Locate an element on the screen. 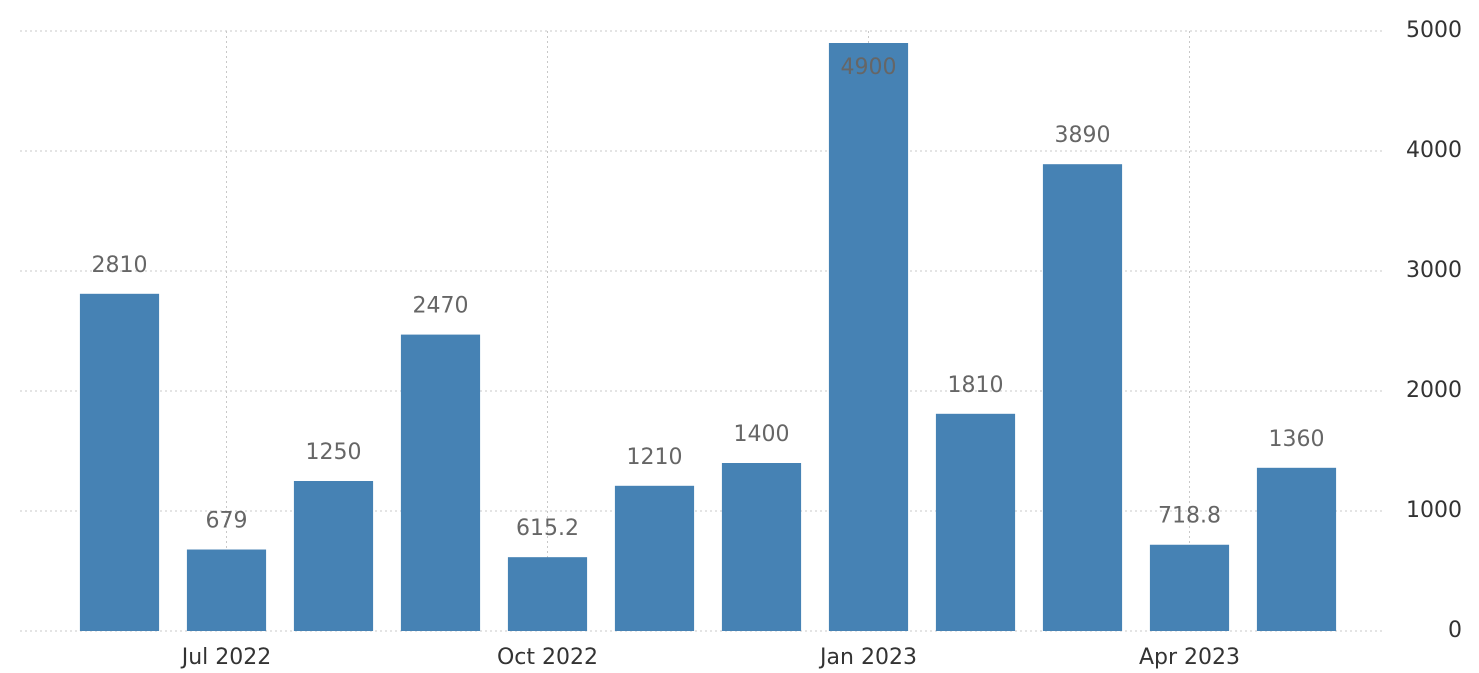 The width and height of the screenshot is (1479, 673). value-label: 1810 is located at coordinates (976, 385).